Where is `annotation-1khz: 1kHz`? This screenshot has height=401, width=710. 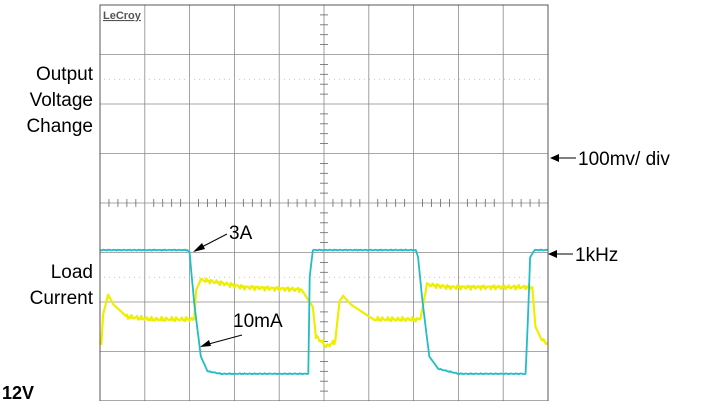
annotation-1khz: 1kHz is located at coordinates (596, 255).